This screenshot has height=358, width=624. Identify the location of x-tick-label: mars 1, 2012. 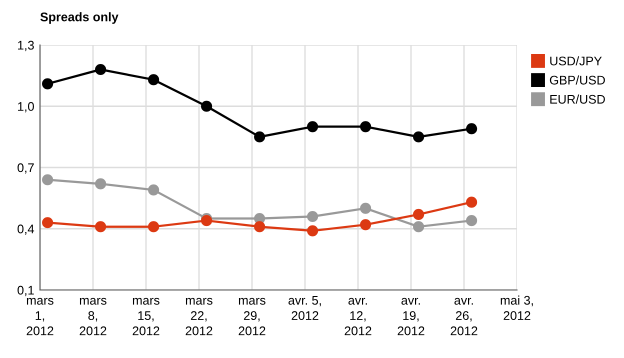
(40, 317).